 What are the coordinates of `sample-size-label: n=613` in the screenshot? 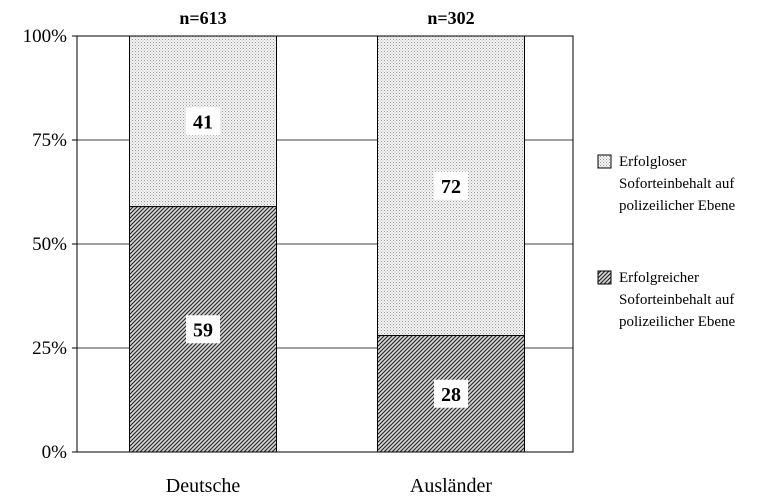 It's located at (202, 18).